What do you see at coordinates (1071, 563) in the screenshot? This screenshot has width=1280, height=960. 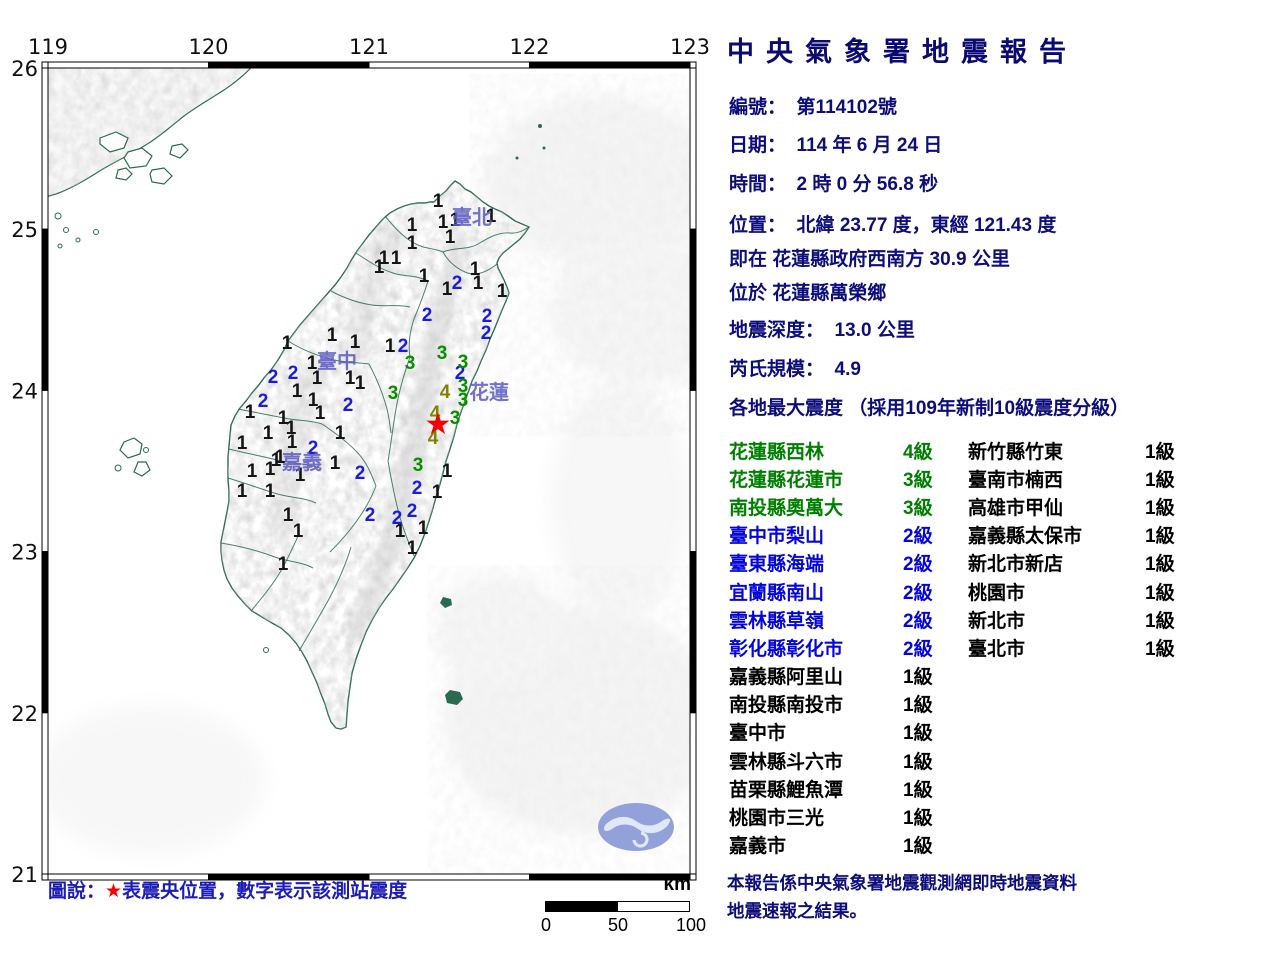 I see `intensity-row: 新北市新店 1級` at bounding box center [1071, 563].